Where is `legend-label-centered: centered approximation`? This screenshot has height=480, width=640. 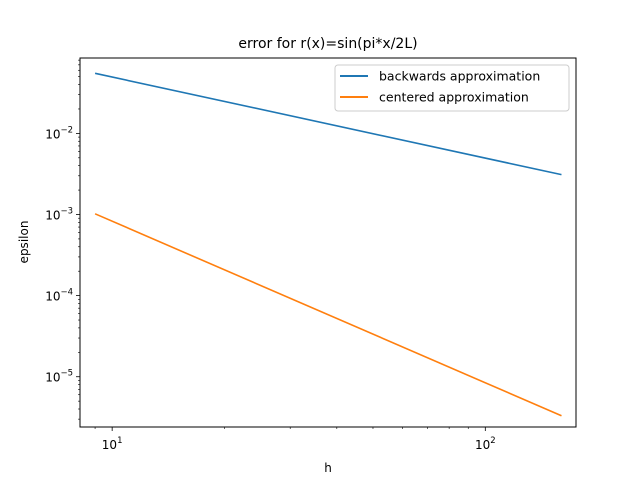
legend-label-centered: centered approximation is located at coordinates (454, 97).